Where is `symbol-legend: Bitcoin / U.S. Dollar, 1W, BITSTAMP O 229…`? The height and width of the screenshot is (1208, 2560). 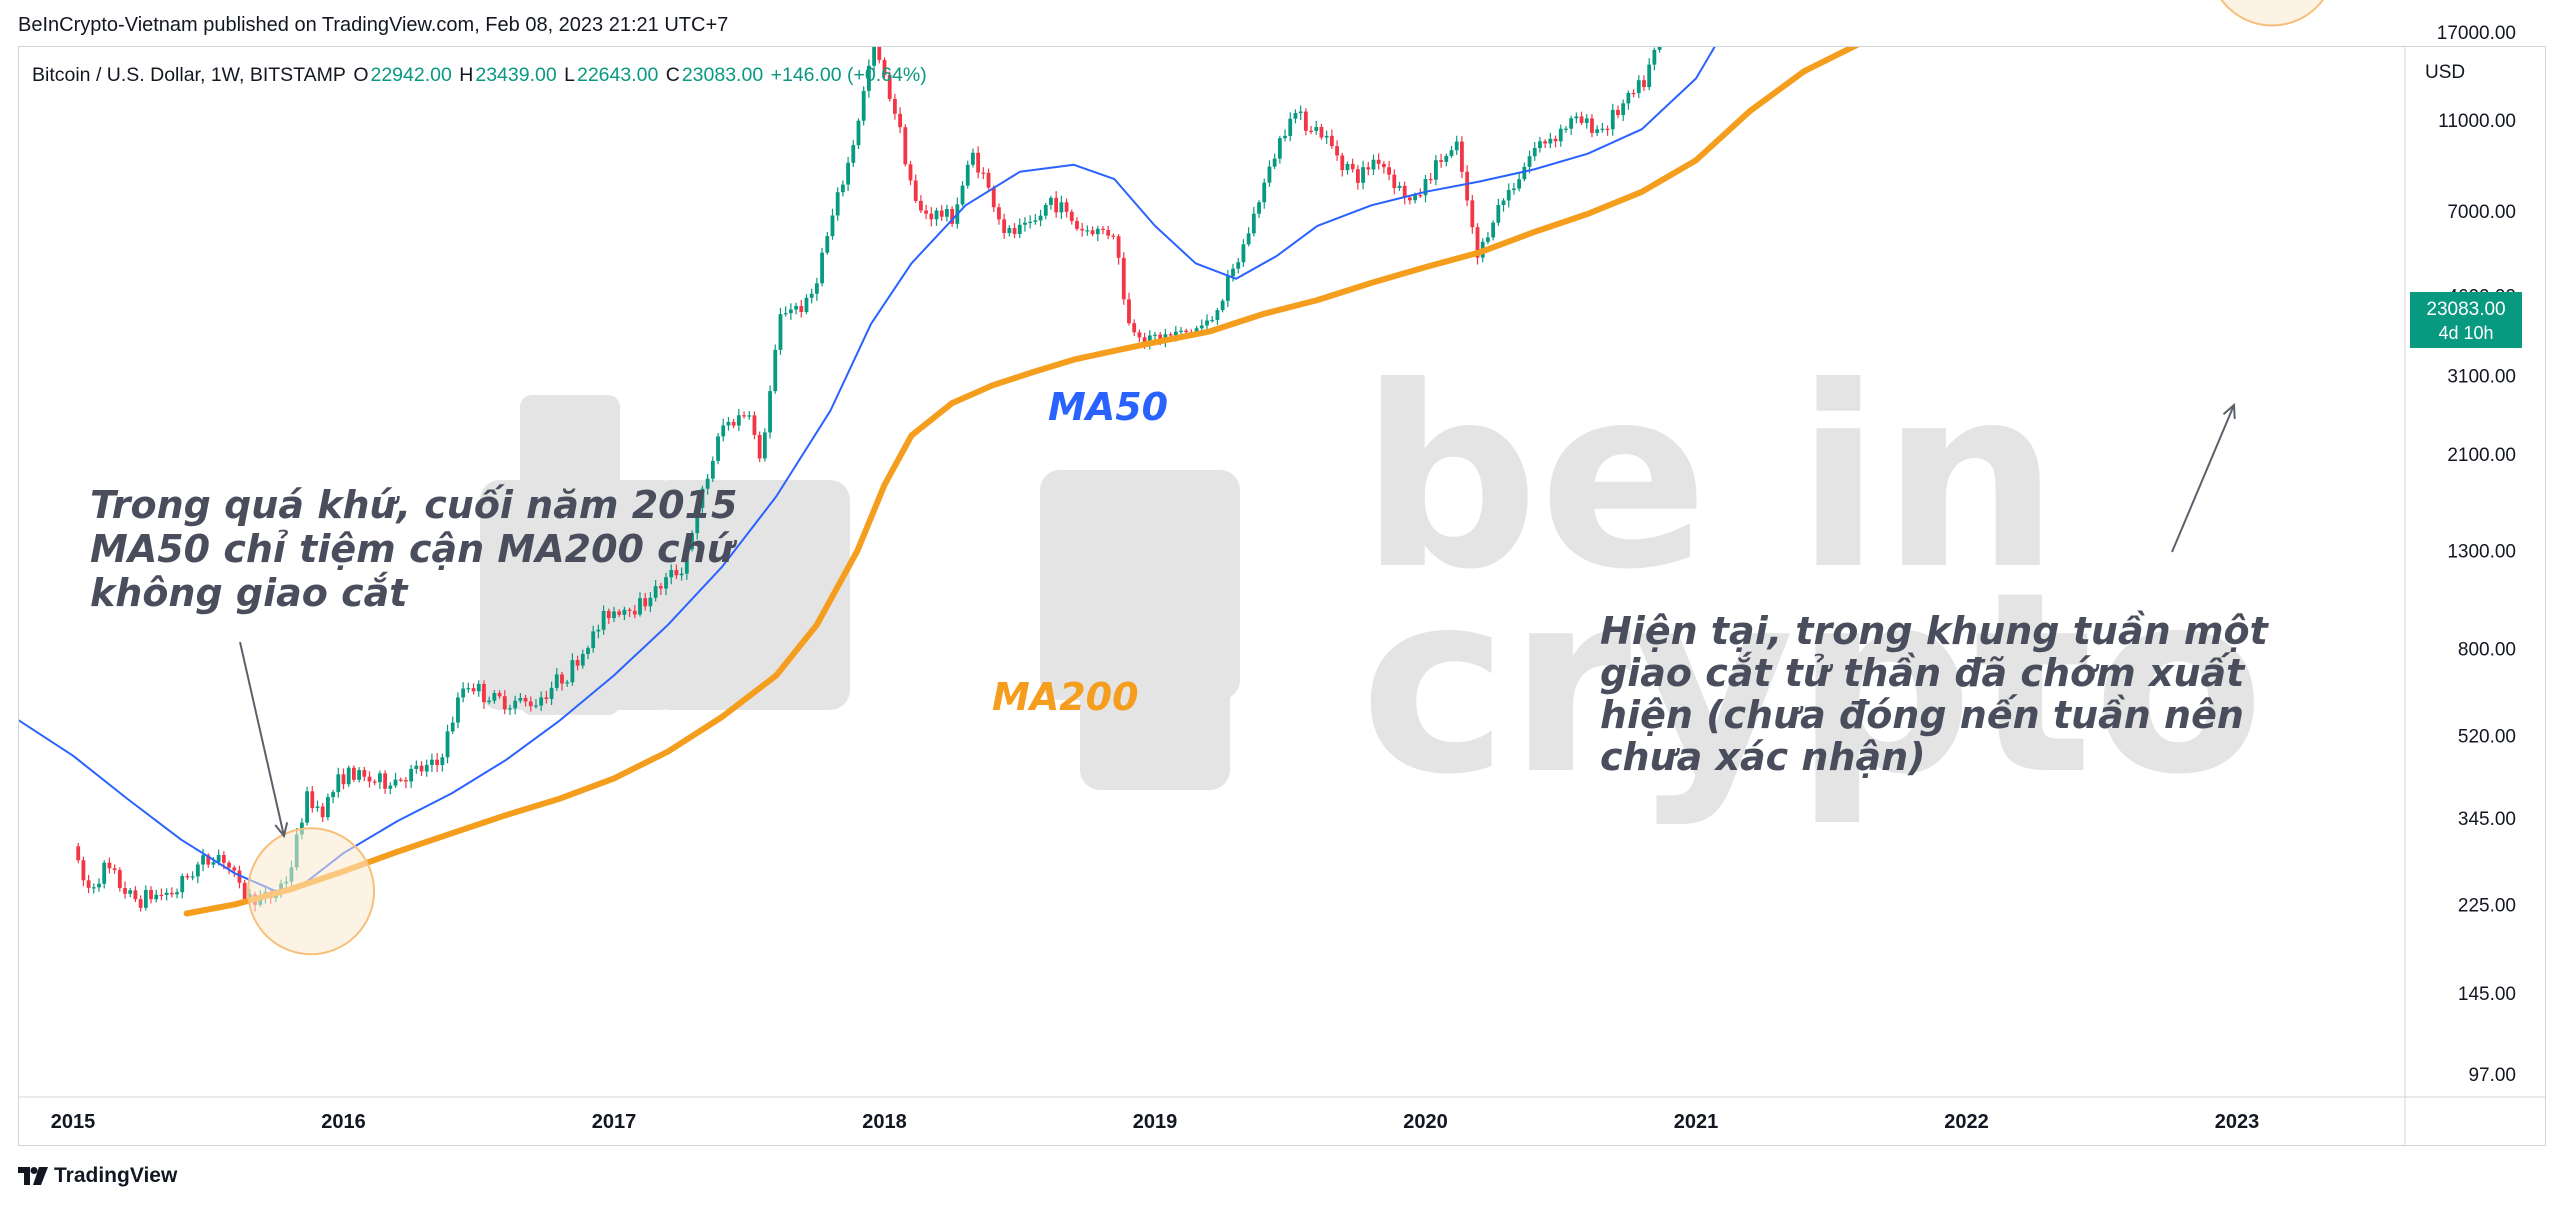
symbol-legend: Bitcoin / U.S. Dollar, 1W, BITSTAMP O 229… is located at coordinates (480, 75).